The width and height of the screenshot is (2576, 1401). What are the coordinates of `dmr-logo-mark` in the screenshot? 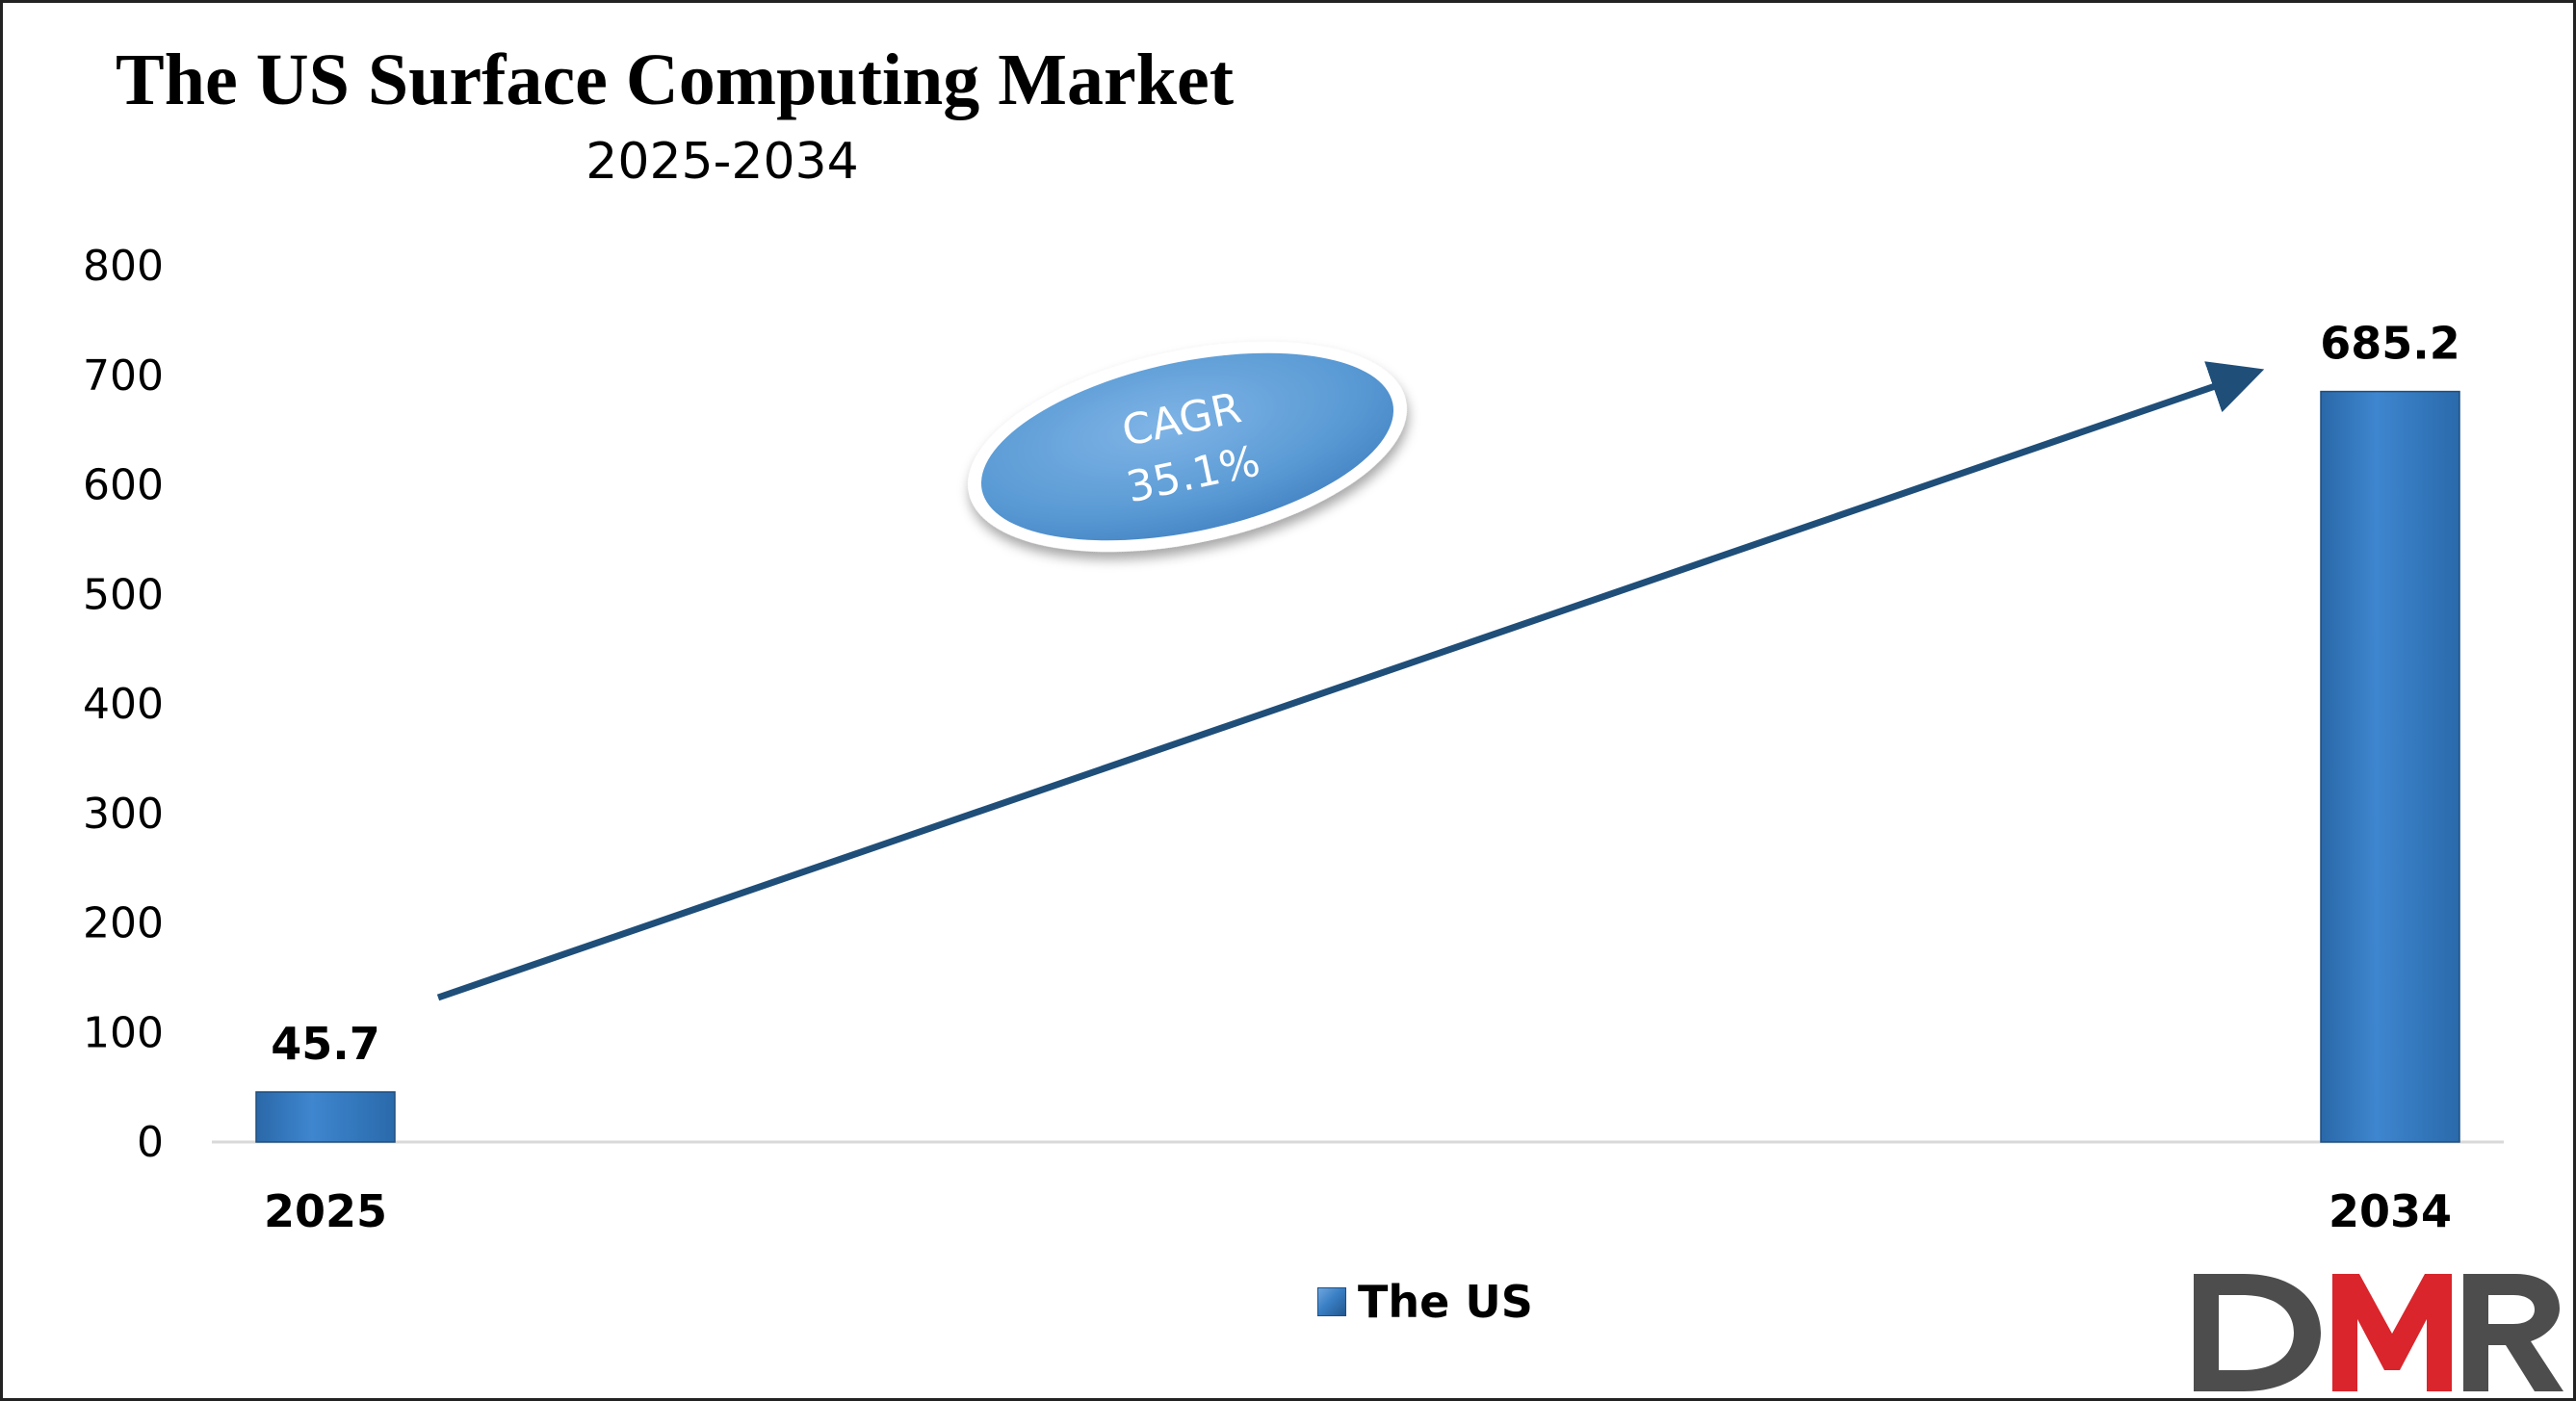 It's located at (2378, 1333).